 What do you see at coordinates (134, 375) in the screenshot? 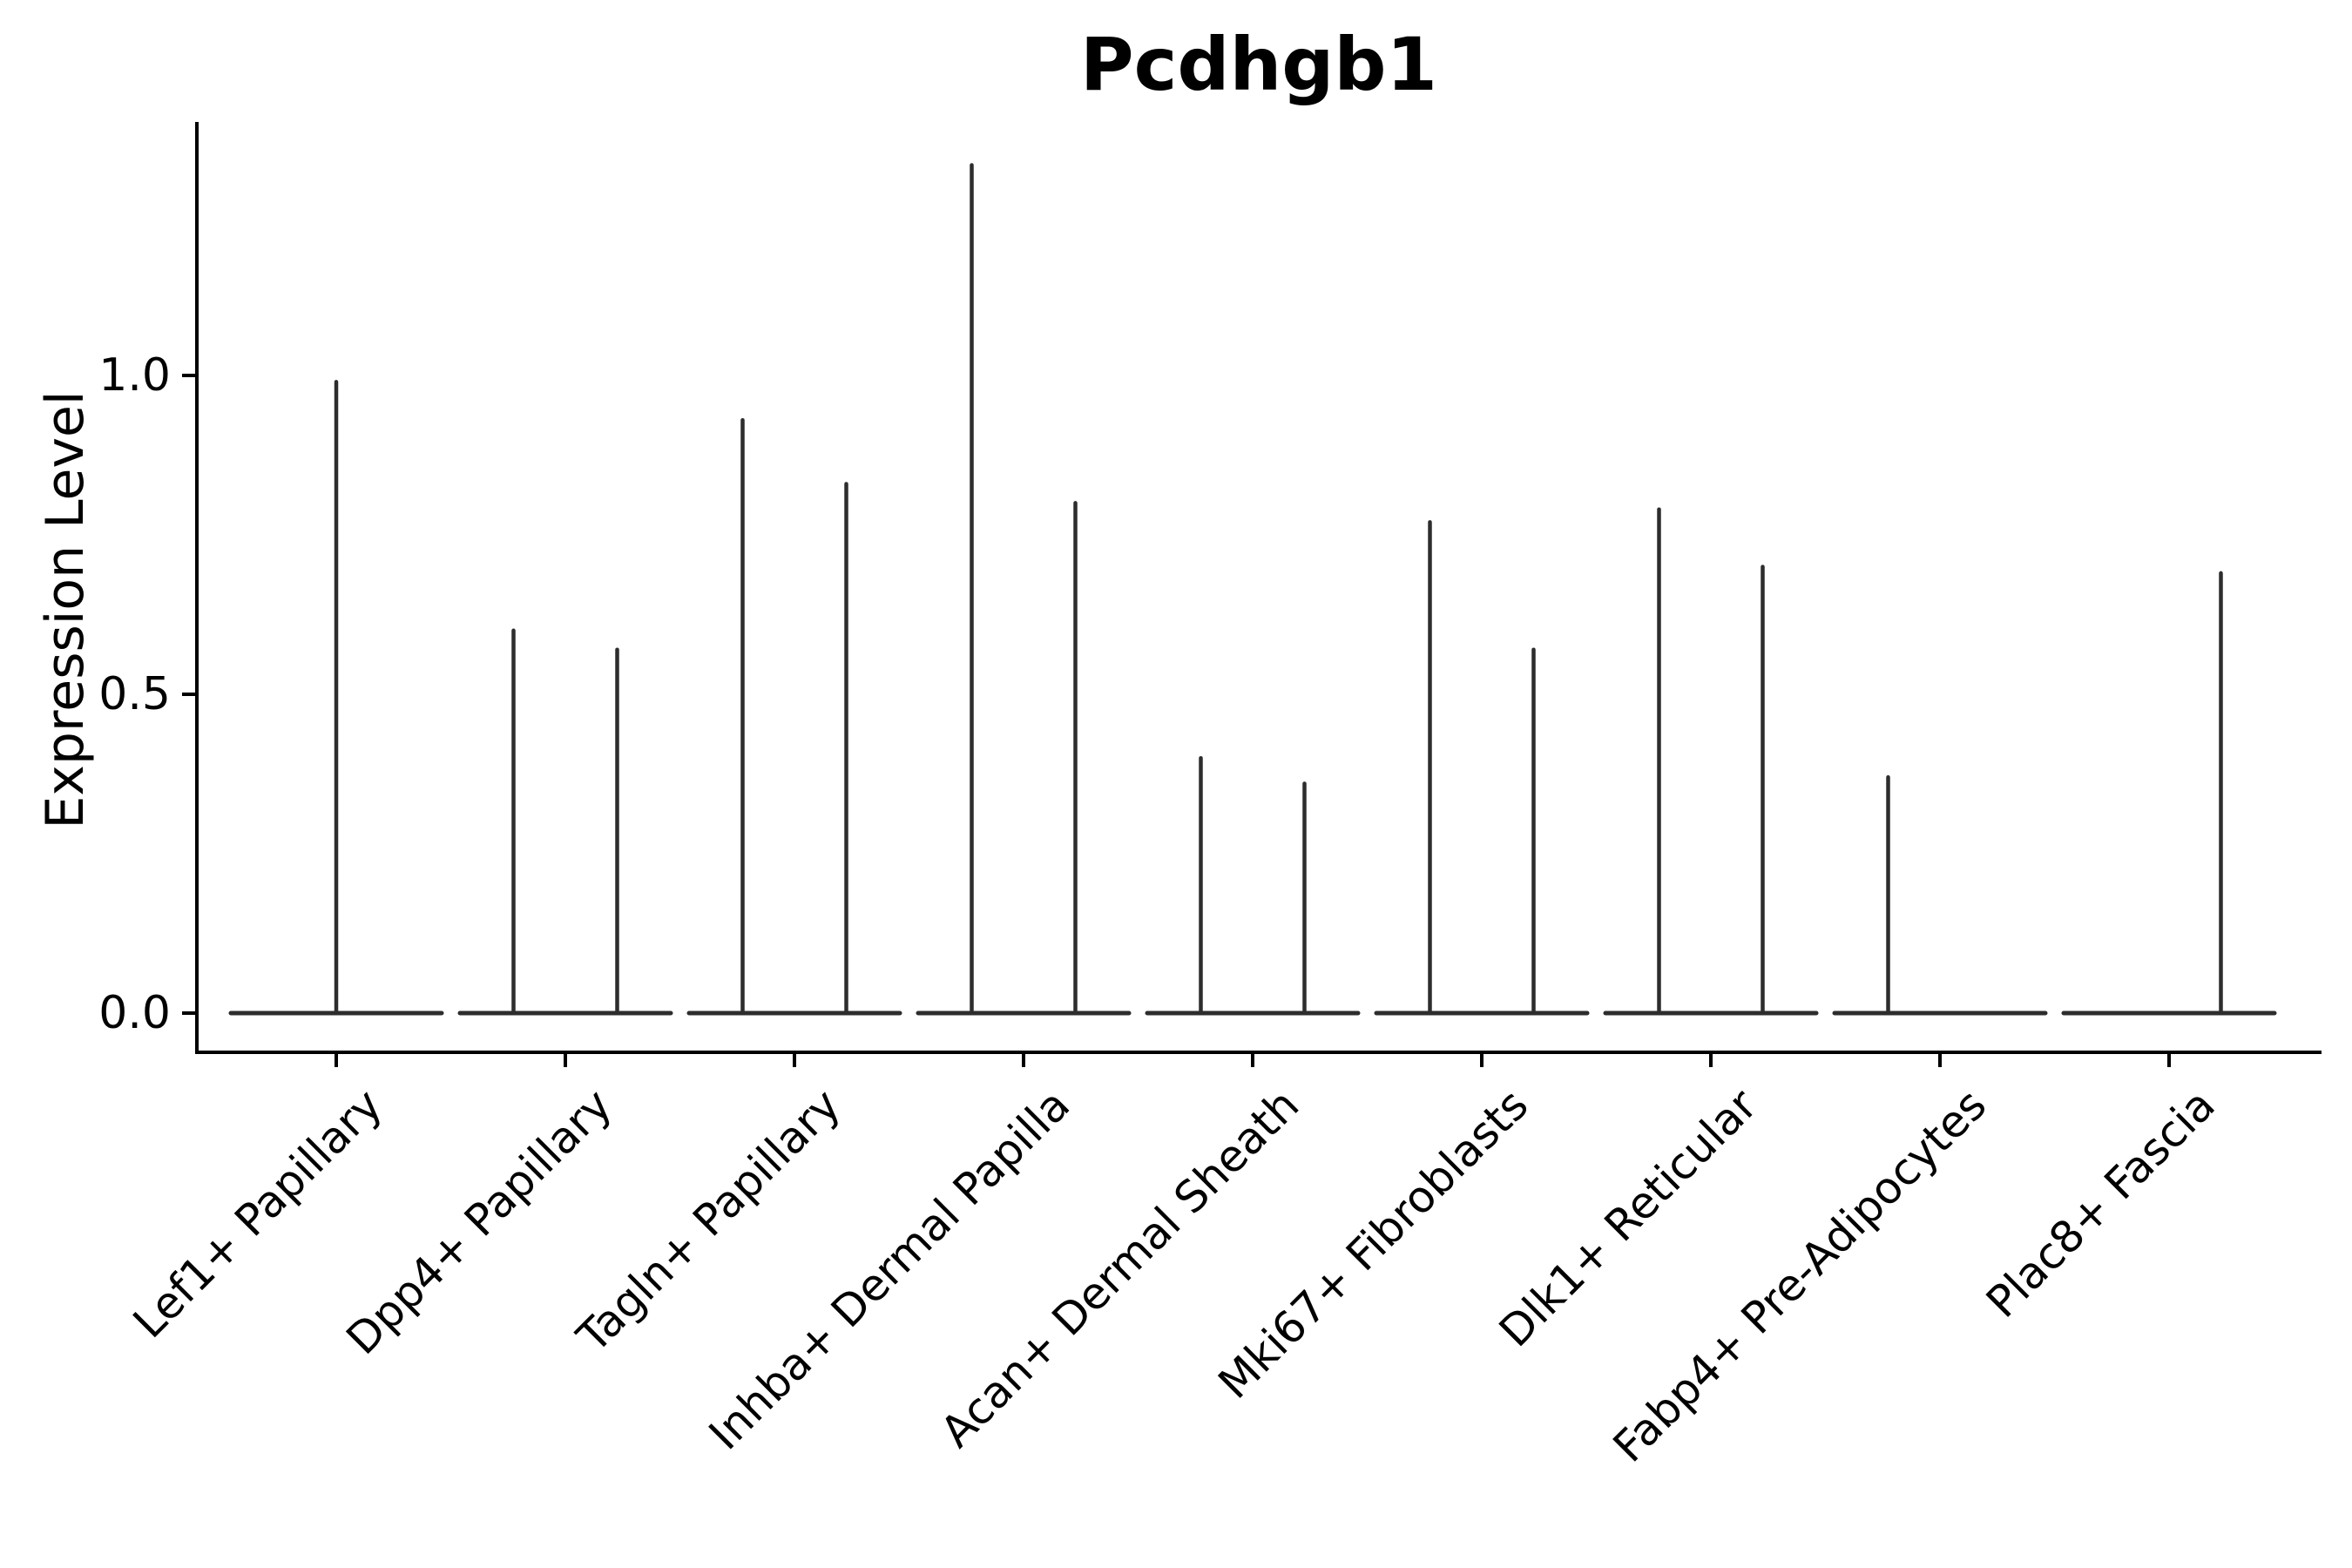
I see `y-tick-label: 1.0` at bounding box center [134, 375].